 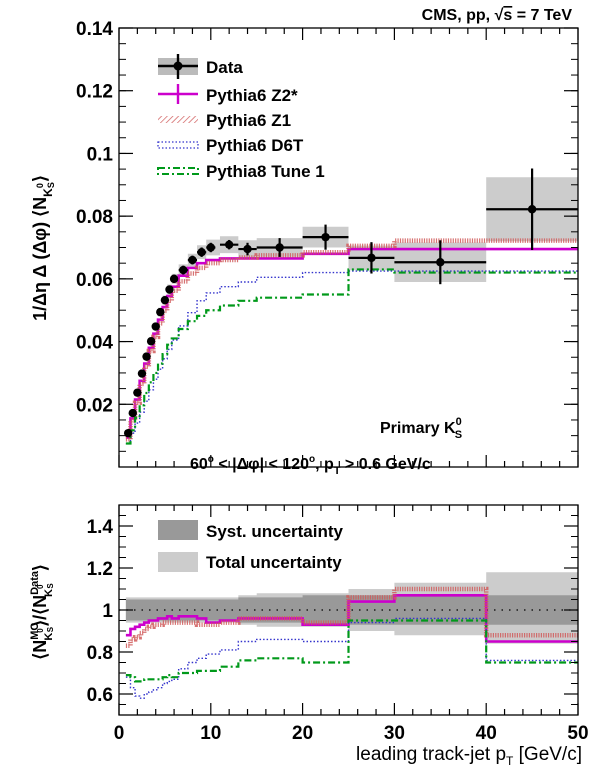 What do you see at coordinates (43, 248) in the screenshot?
I see `top-y-axis-label: 1/Δη Δ (Δφ) ⟨NK0S⟩` at bounding box center [43, 248].